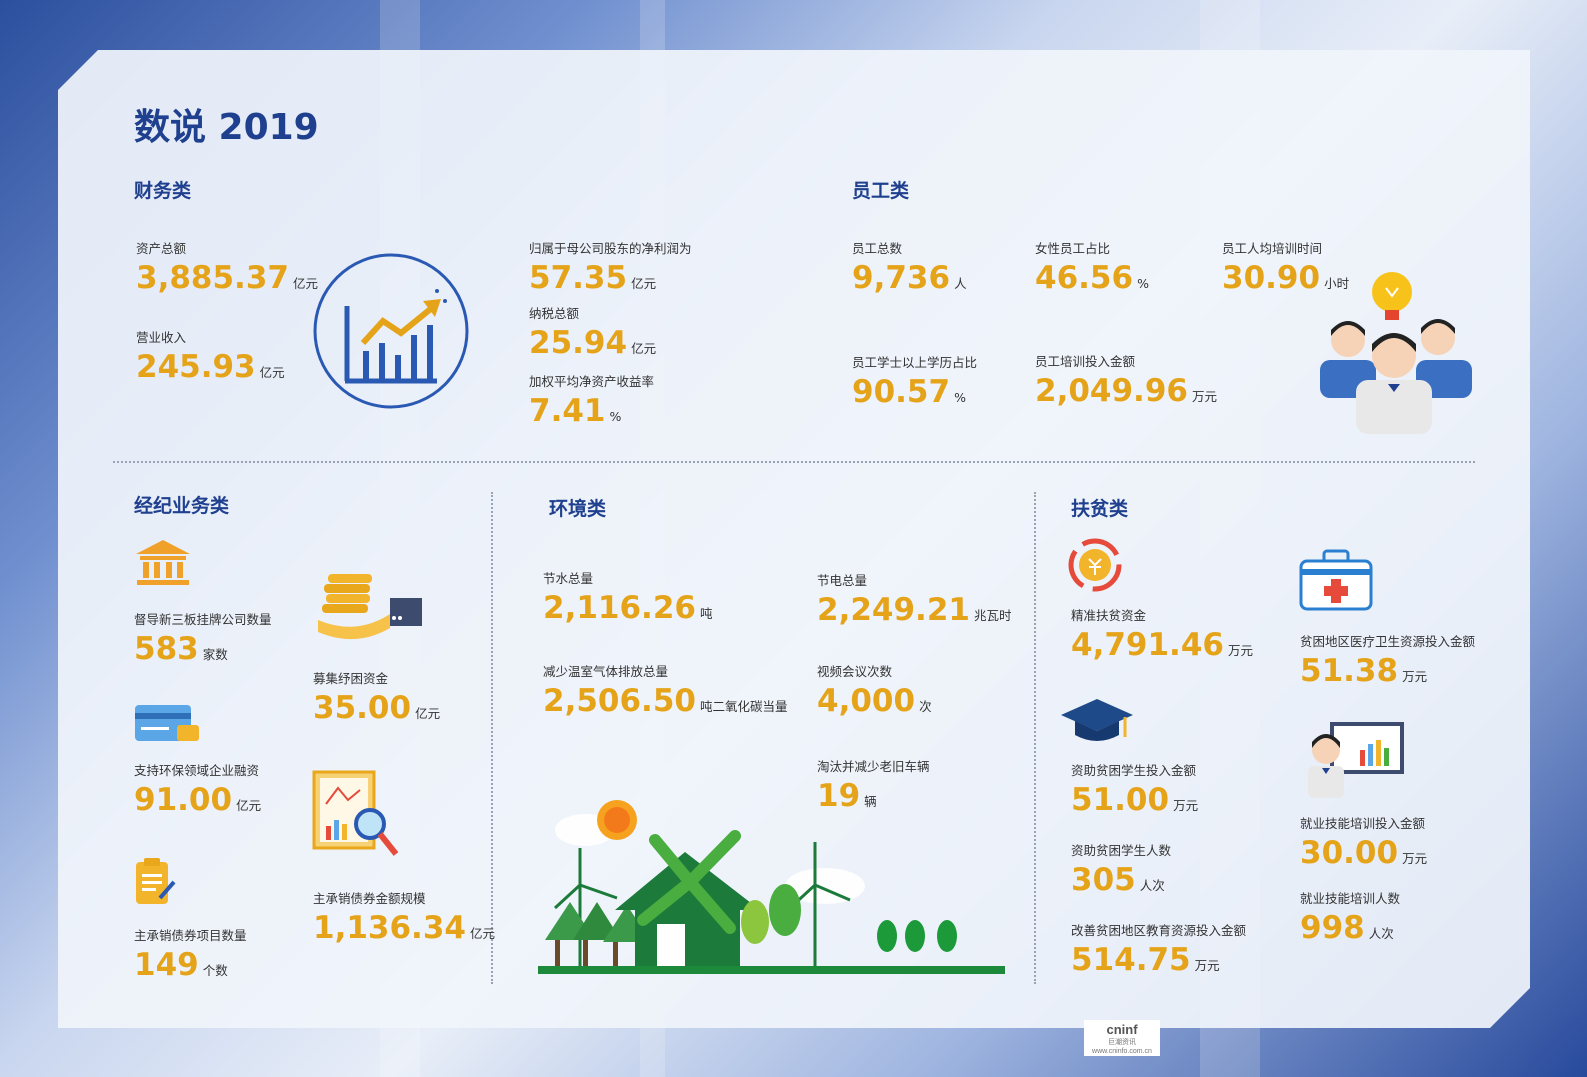 This screenshot has width=1587, height=1077. I want to click on stat-ghg-reduction: 减少温室气体排放总量 2,506.50 吨二氧化碳当量, so click(665, 689).